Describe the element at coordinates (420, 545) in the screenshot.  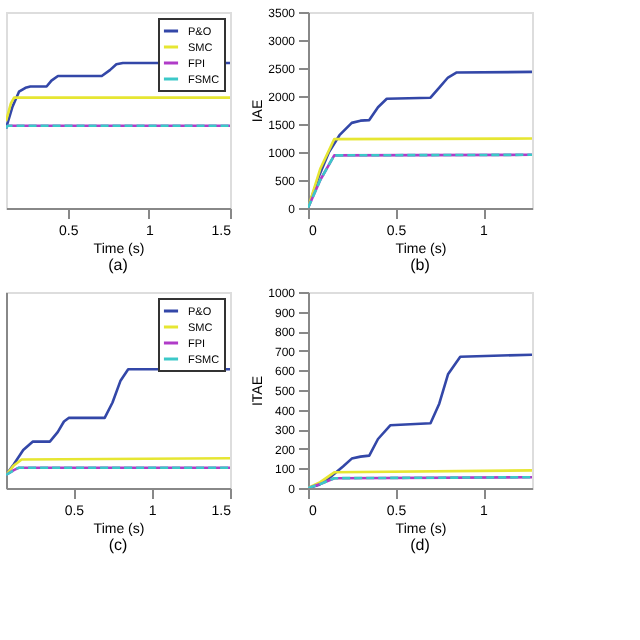
I see `text: (d)` at that location.